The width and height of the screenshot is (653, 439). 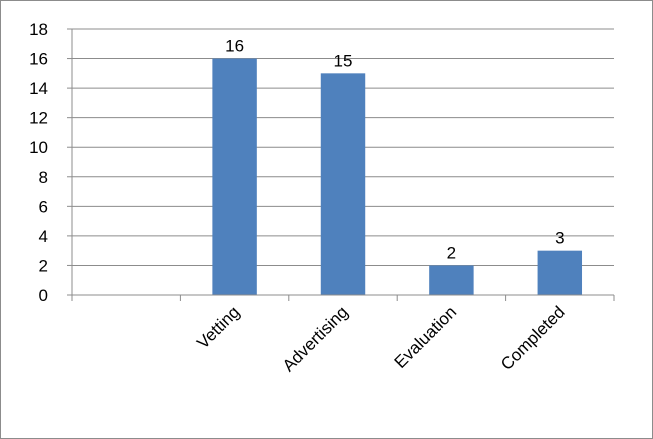 I want to click on x-tick-label-evaluation: Evaluation, so click(x=426, y=337).